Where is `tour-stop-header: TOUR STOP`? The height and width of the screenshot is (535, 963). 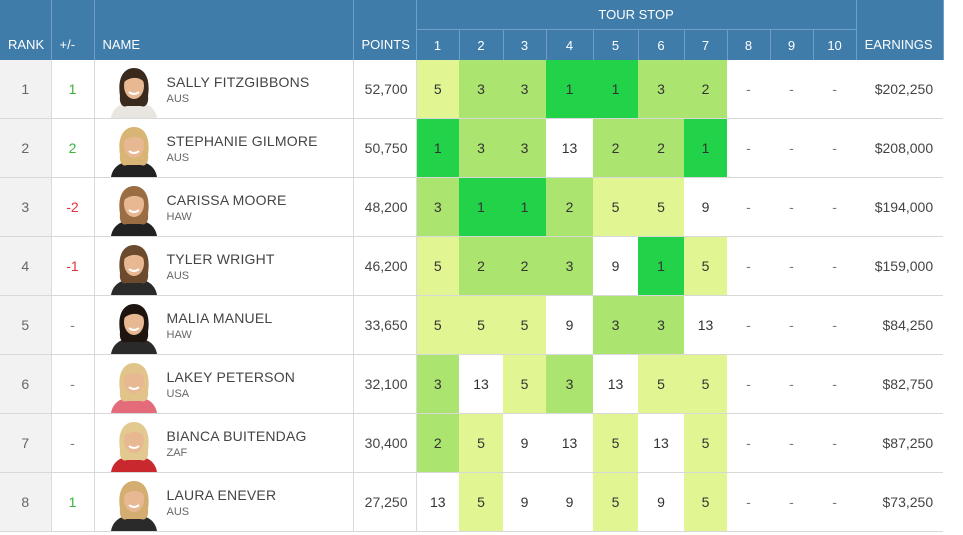
tour-stop-header: TOUR STOP is located at coordinates (636, 15).